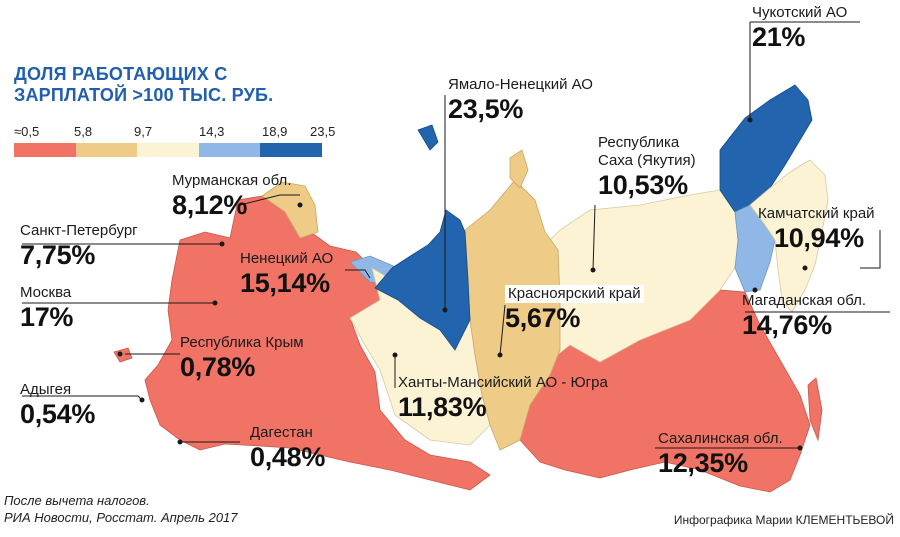 The height and width of the screenshot is (537, 900). Describe the element at coordinates (543, 318) in the screenshot. I see `region-value: 5,67%` at that location.